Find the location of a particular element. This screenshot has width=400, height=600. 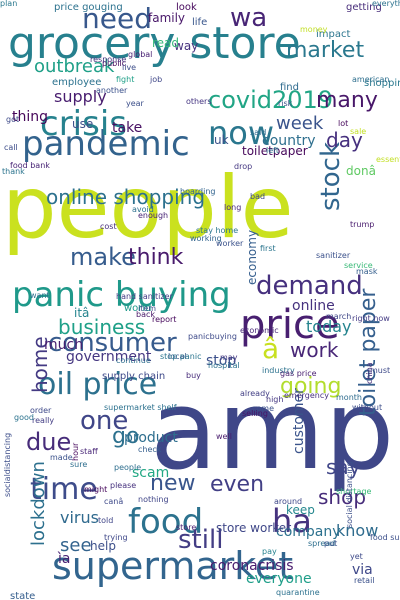

cloud-word: made is located at coordinates (61, 457).